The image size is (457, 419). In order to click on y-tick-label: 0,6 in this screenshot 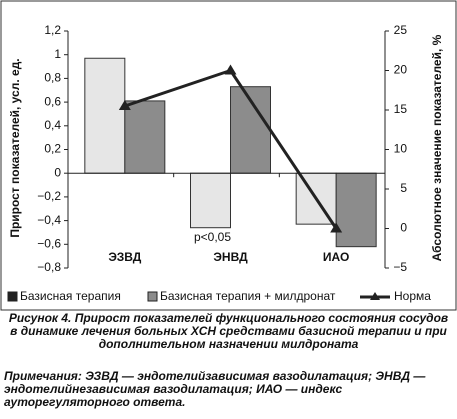, I will do `click(52, 101)`.